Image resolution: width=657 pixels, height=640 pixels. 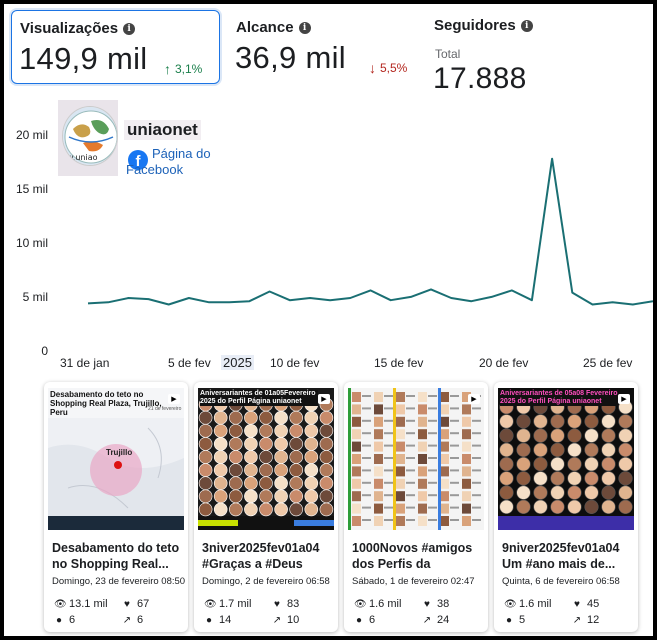 What do you see at coordinates (537, 52) in the screenshot?
I see `followers-metric-card: Seguidores i Total 17.888` at bounding box center [537, 52].